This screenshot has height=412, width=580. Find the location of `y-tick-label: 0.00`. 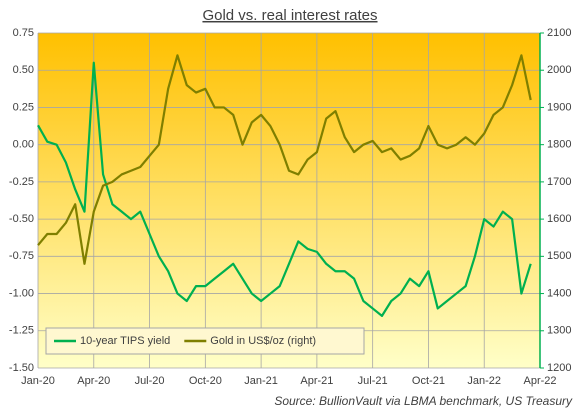

y-tick-label: 0.00 is located at coordinates (23, 145).